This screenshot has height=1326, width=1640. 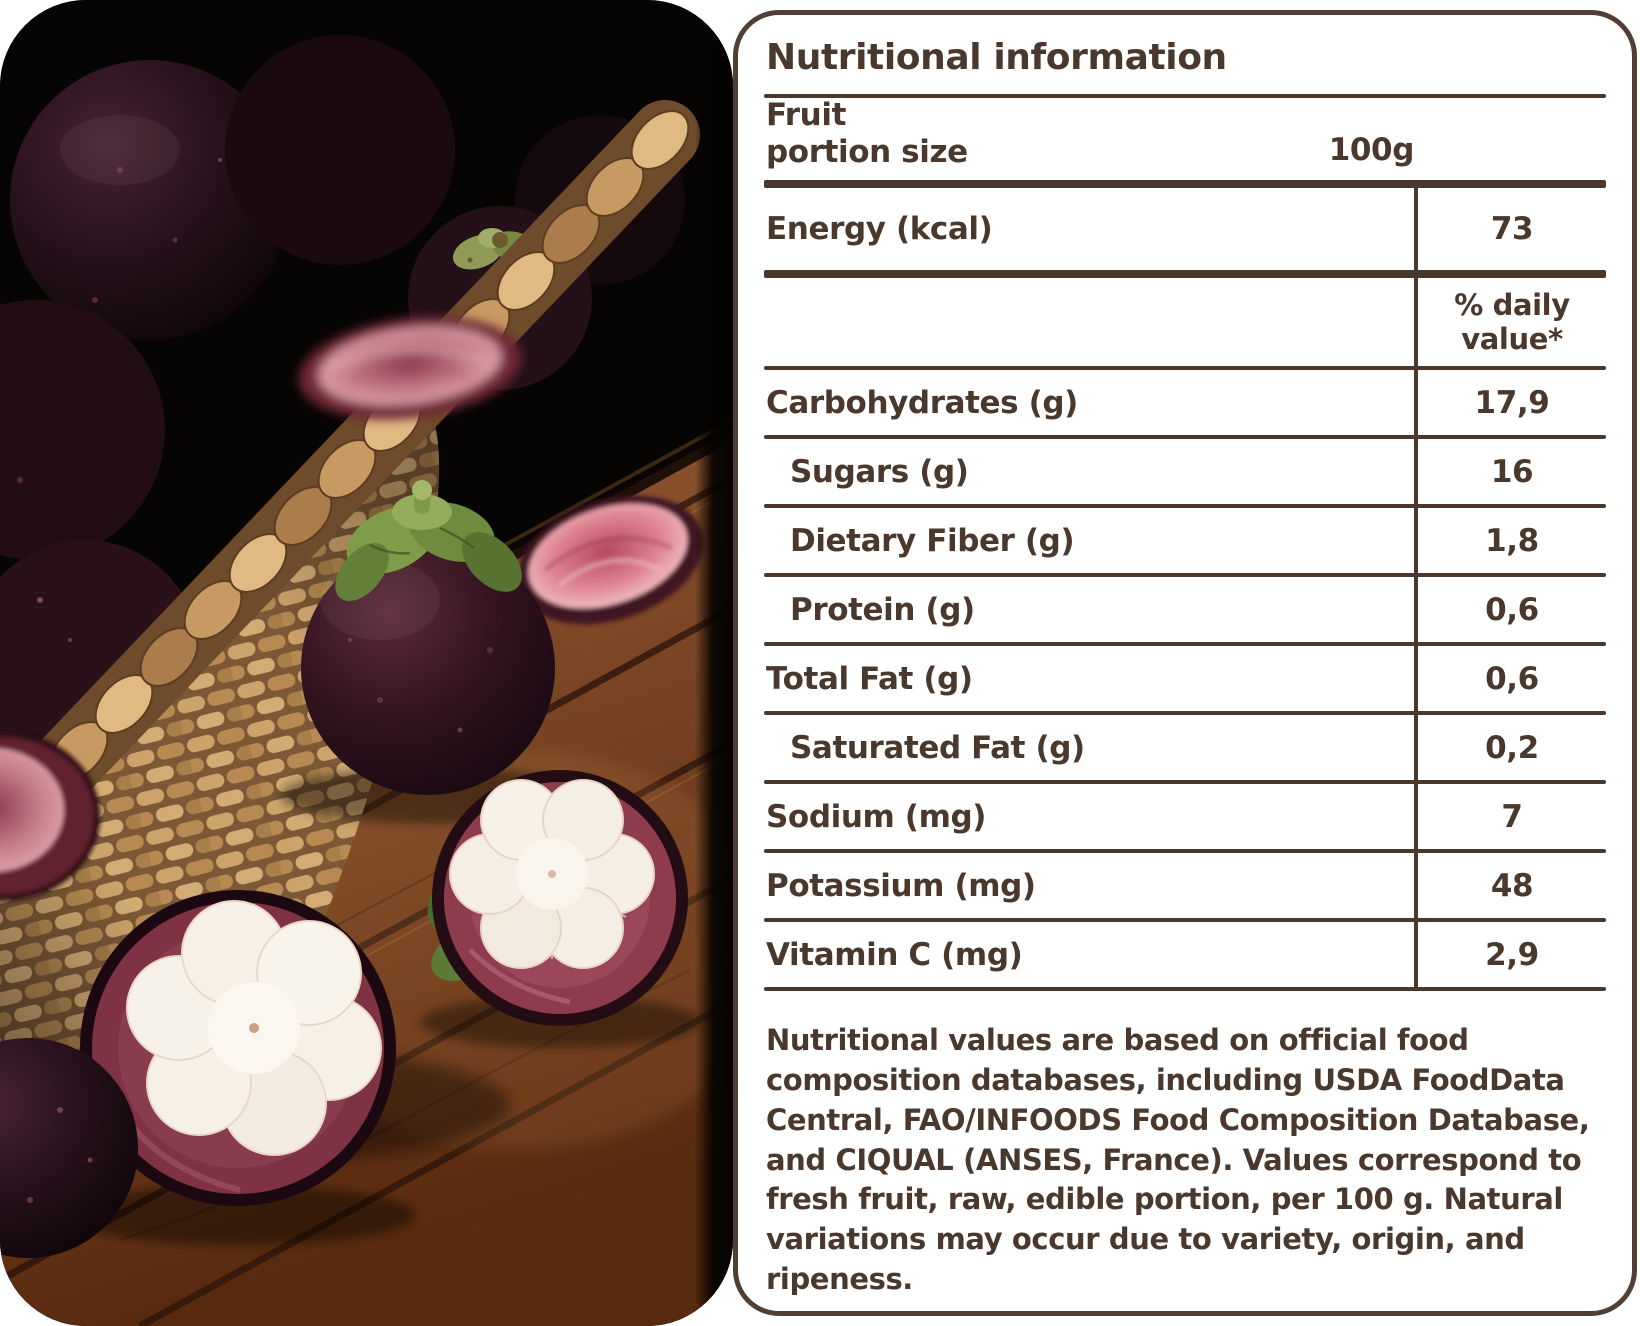 What do you see at coordinates (882, 609) in the screenshot?
I see `nutrient-label: Protein (g)` at bounding box center [882, 609].